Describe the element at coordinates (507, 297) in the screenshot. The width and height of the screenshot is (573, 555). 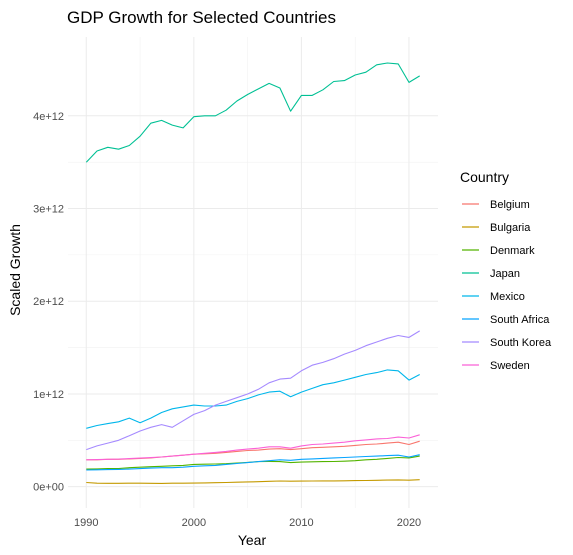
I see `legend-label-mexico: Mexico` at that location.